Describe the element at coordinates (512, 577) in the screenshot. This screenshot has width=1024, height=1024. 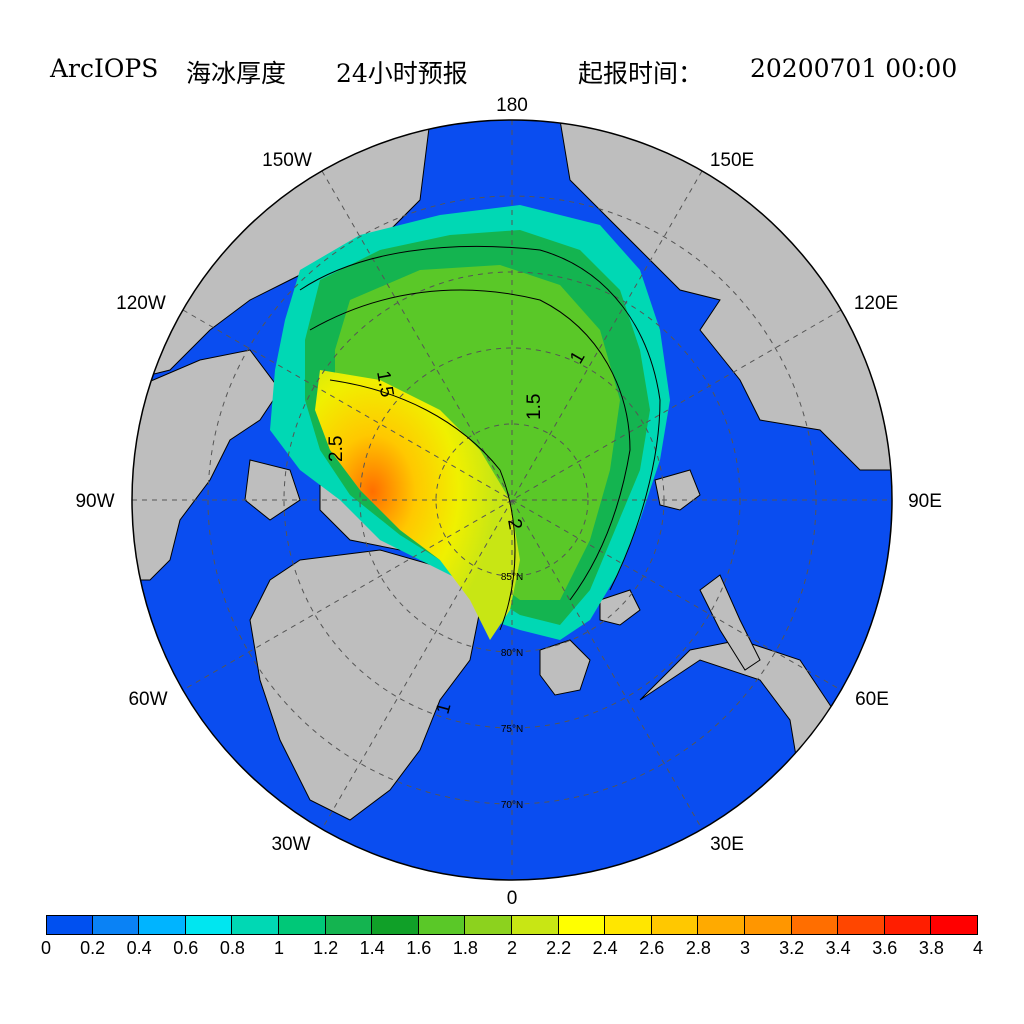
I see `lat-label-85: 85°N` at that location.